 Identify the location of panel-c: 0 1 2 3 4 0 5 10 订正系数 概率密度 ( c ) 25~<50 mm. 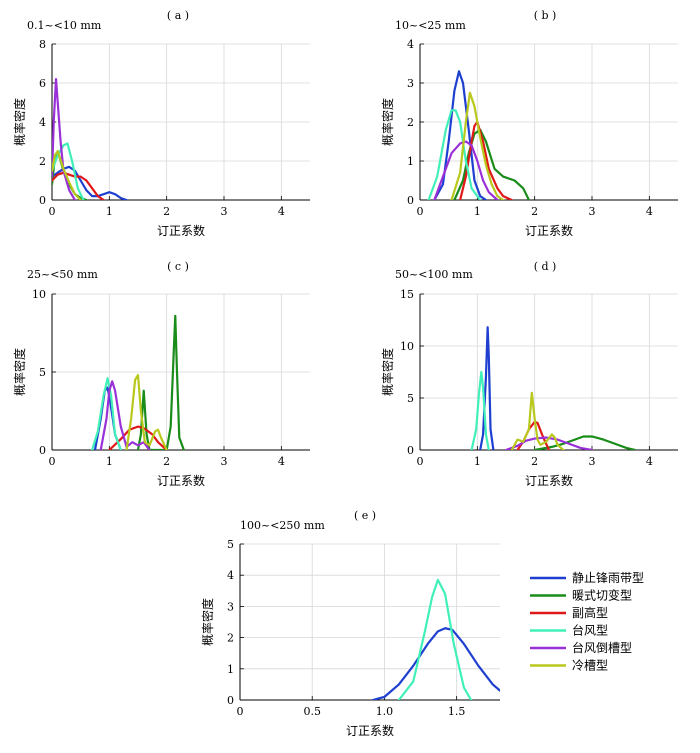
(161, 374).